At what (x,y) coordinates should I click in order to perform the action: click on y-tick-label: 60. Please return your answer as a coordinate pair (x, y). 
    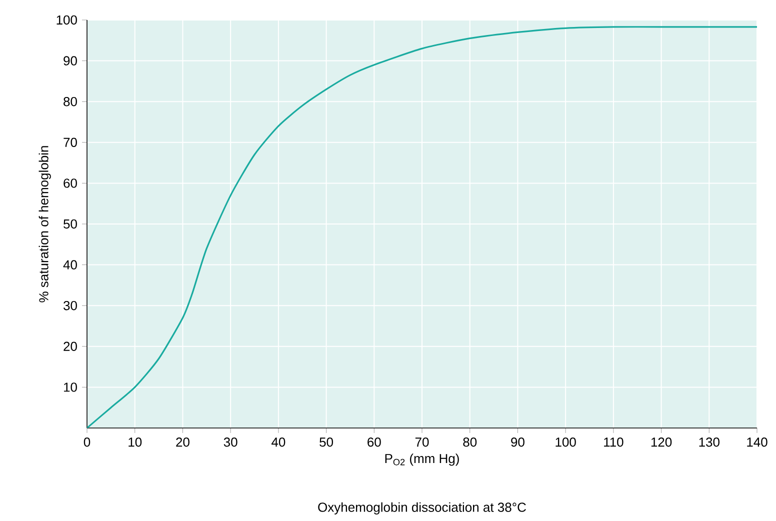
    Looking at the image, I should click on (70, 183).